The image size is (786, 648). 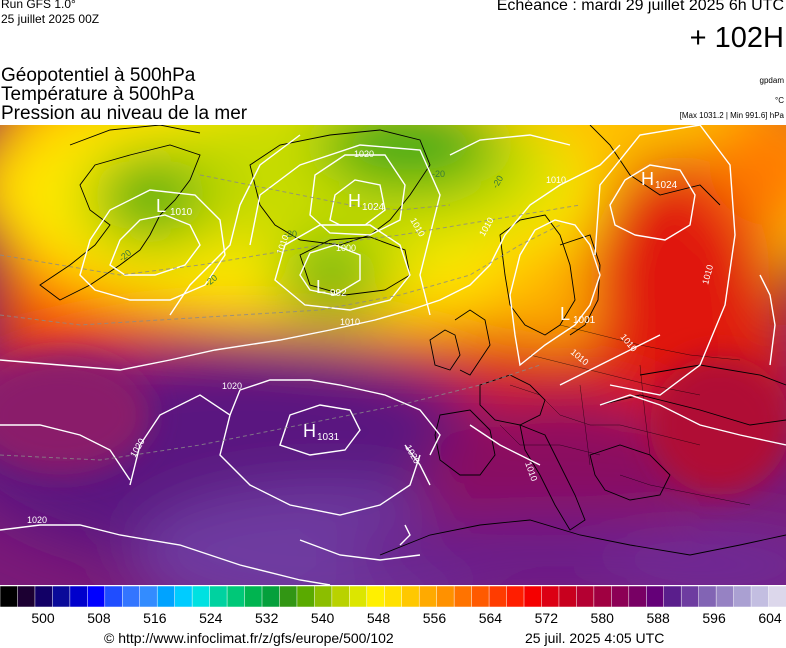 I want to click on layer-title-pressure: Pression au niveau de la mer, so click(x=124, y=113).